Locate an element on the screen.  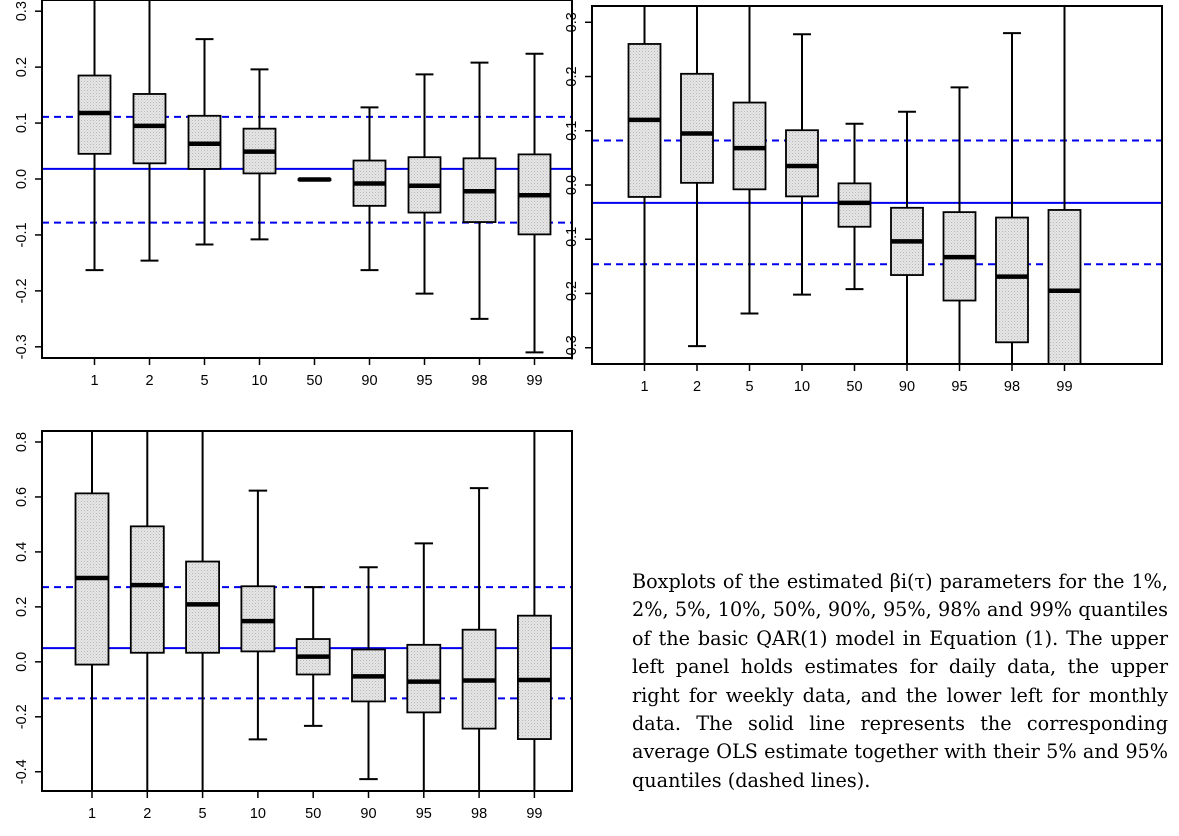
y-tick-label: -0.4 is located at coordinates (22, 771).